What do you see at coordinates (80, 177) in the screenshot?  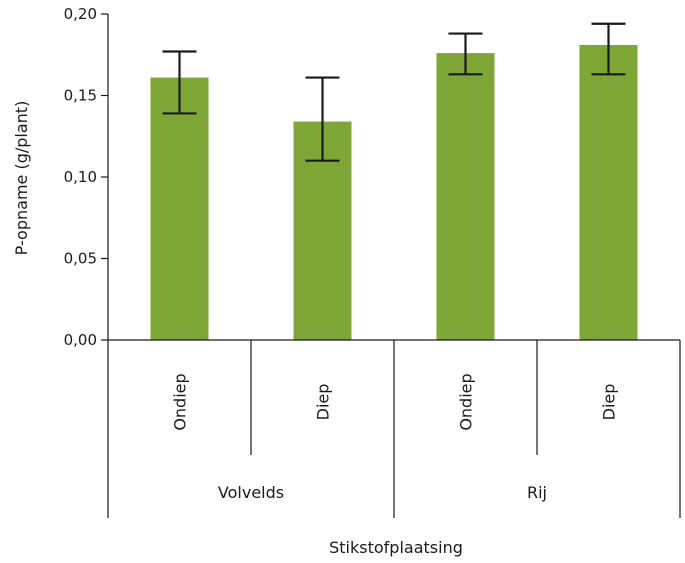 I see `y-tick-label-3: 0,10` at bounding box center [80, 177].